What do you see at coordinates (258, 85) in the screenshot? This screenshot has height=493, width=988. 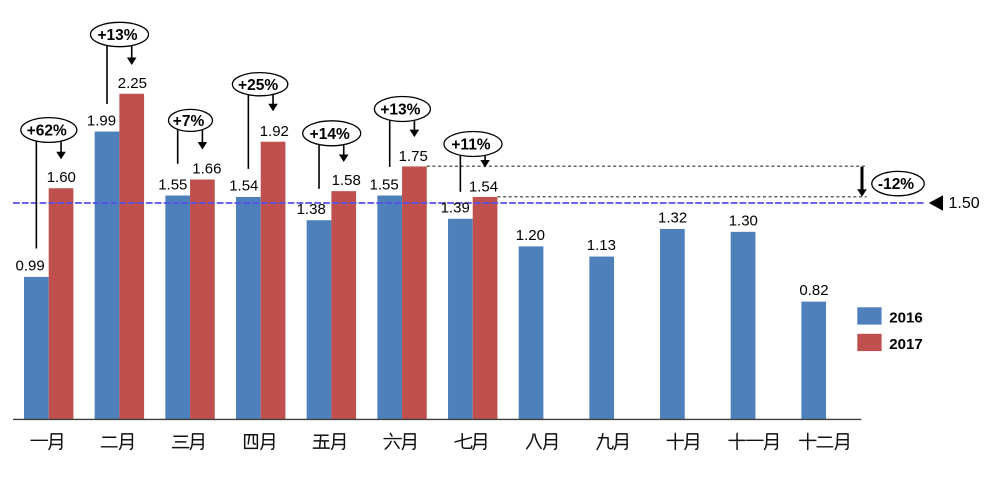 I see `svg-text: +25%` at bounding box center [258, 85].